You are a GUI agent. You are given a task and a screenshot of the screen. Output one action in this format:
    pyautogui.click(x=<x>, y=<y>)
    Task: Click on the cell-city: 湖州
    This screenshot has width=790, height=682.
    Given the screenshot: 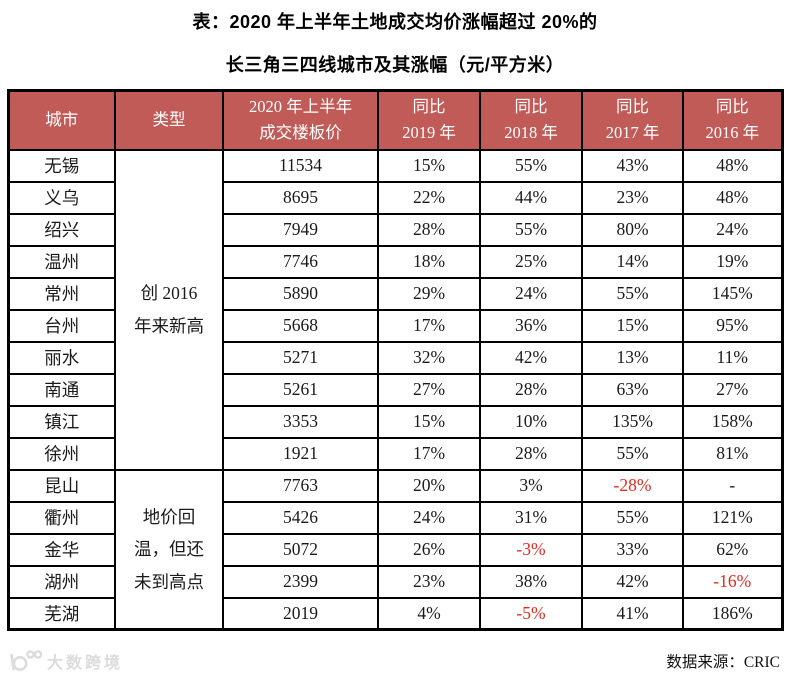 What is the action you would take?
    pyautogui.click(x=61, y=581)
    